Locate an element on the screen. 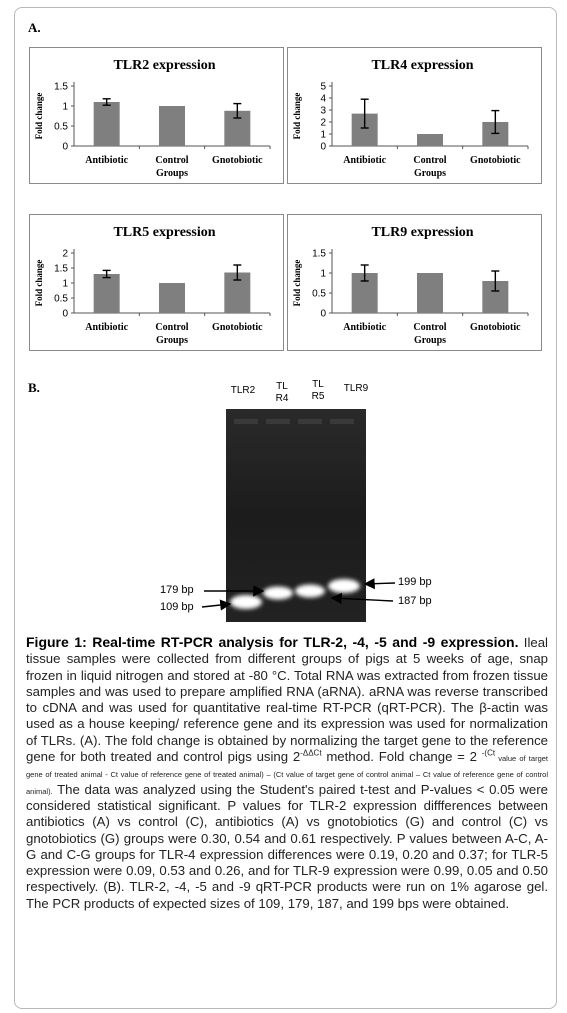 Image resolution: width=567 pixels, height=1013 pixels. caption-sup-1: -ΔΔCt is located at coordinates (311, 753).